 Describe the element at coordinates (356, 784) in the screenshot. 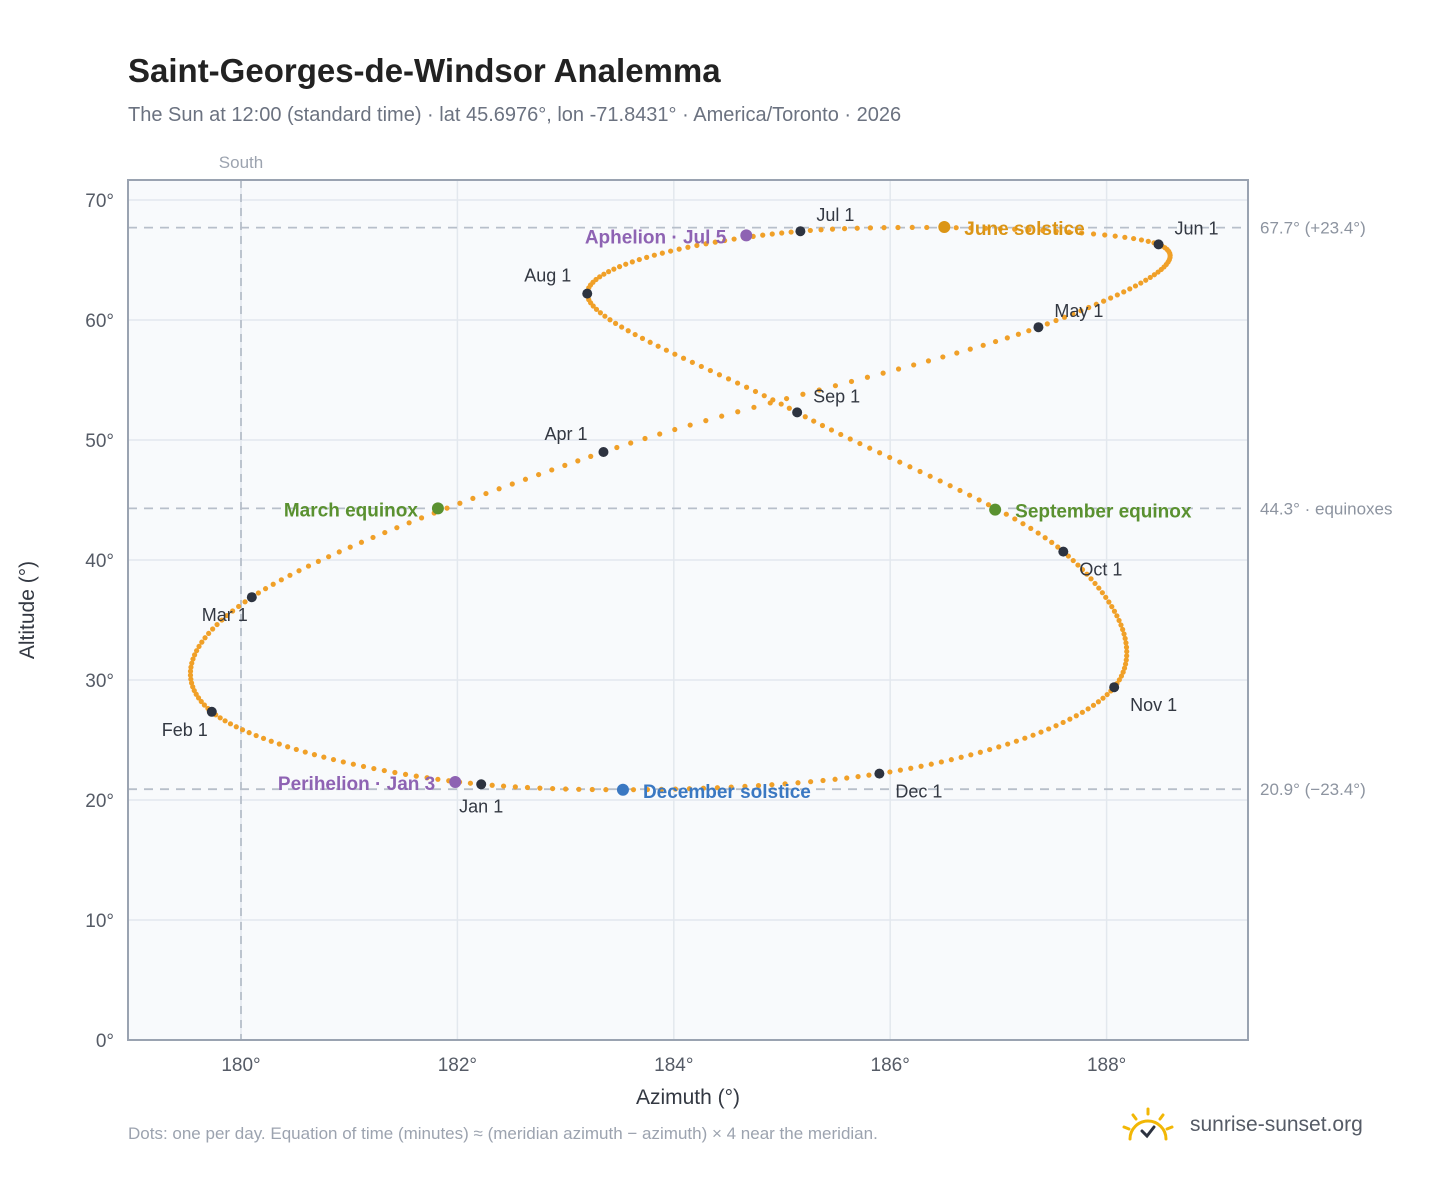

I see `event-label: Perihelion · Jan 3` at that location.